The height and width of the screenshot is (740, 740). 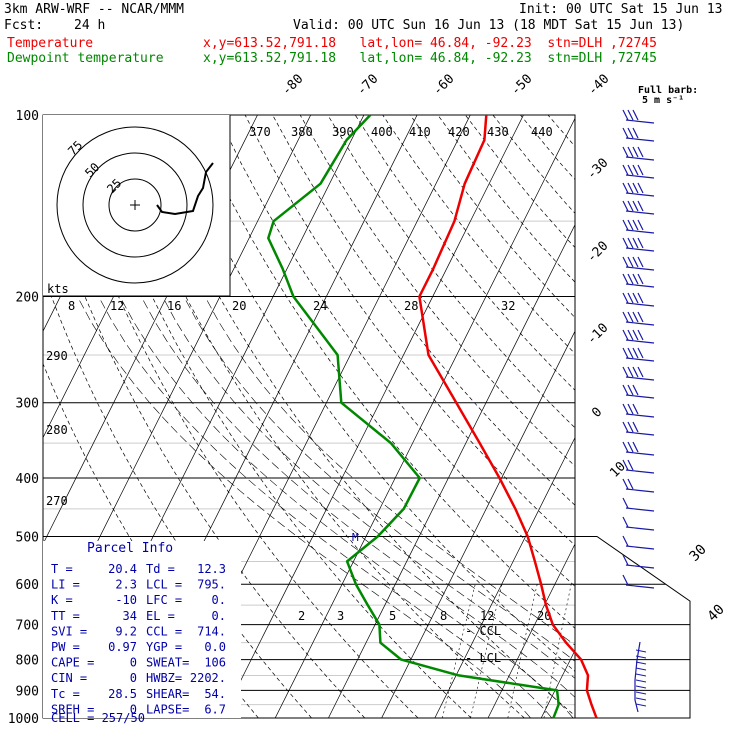 What do you see at coordinates (27, 116) in the screenshot?
I see `pressure-label: 100` at bounding box center [27, 116].